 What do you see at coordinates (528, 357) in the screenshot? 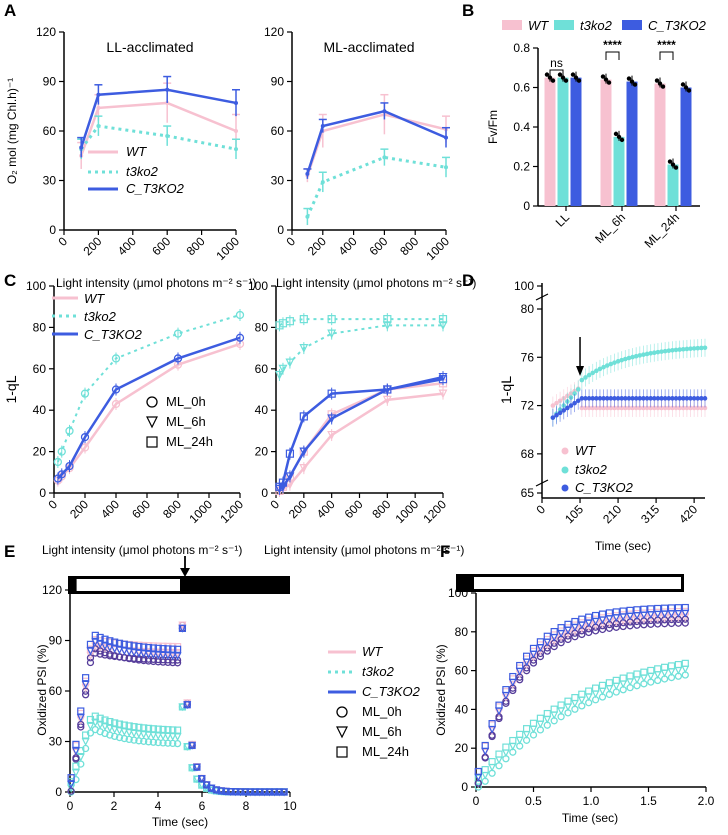
I see `panel-d-y-tick-label: 76` at bounding box center [528, 357].